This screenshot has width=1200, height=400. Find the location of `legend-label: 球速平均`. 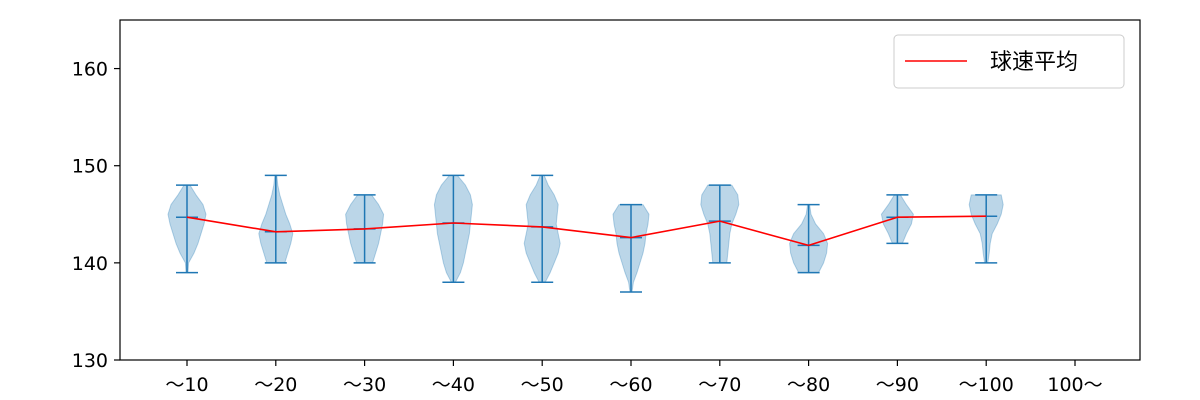

legend-label: 球速平均 is located at coordinates (1034, 62).